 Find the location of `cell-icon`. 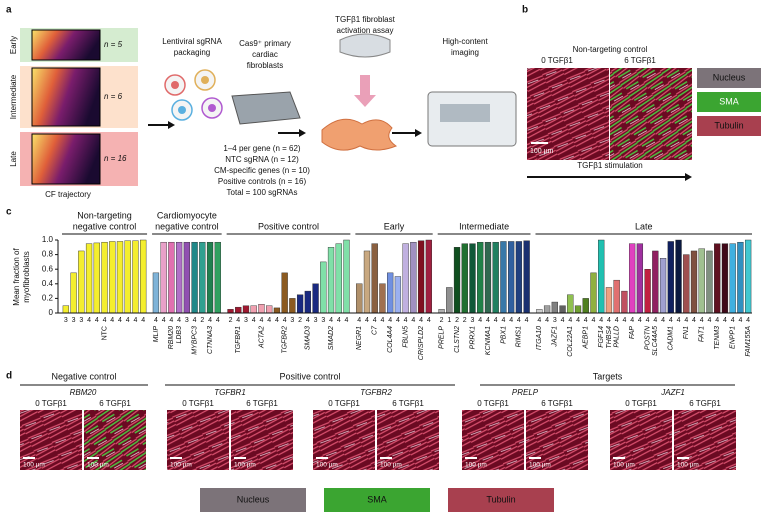

cell-icon is located at coordinates (359, 134).